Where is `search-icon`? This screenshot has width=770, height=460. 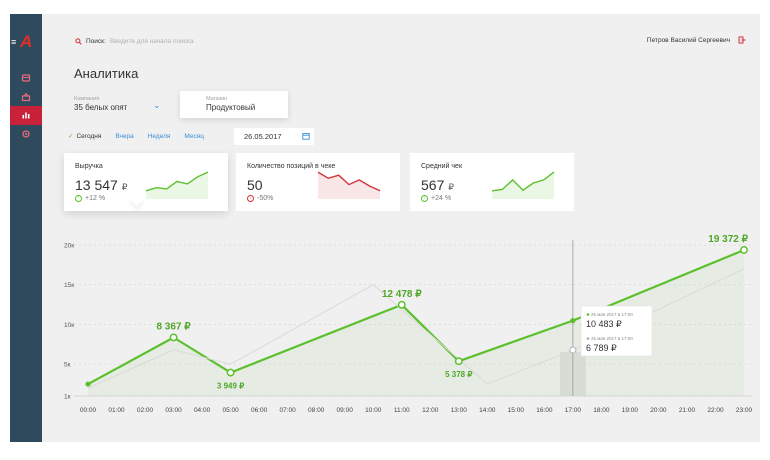 search-icon is located at coordinates (78, 41).